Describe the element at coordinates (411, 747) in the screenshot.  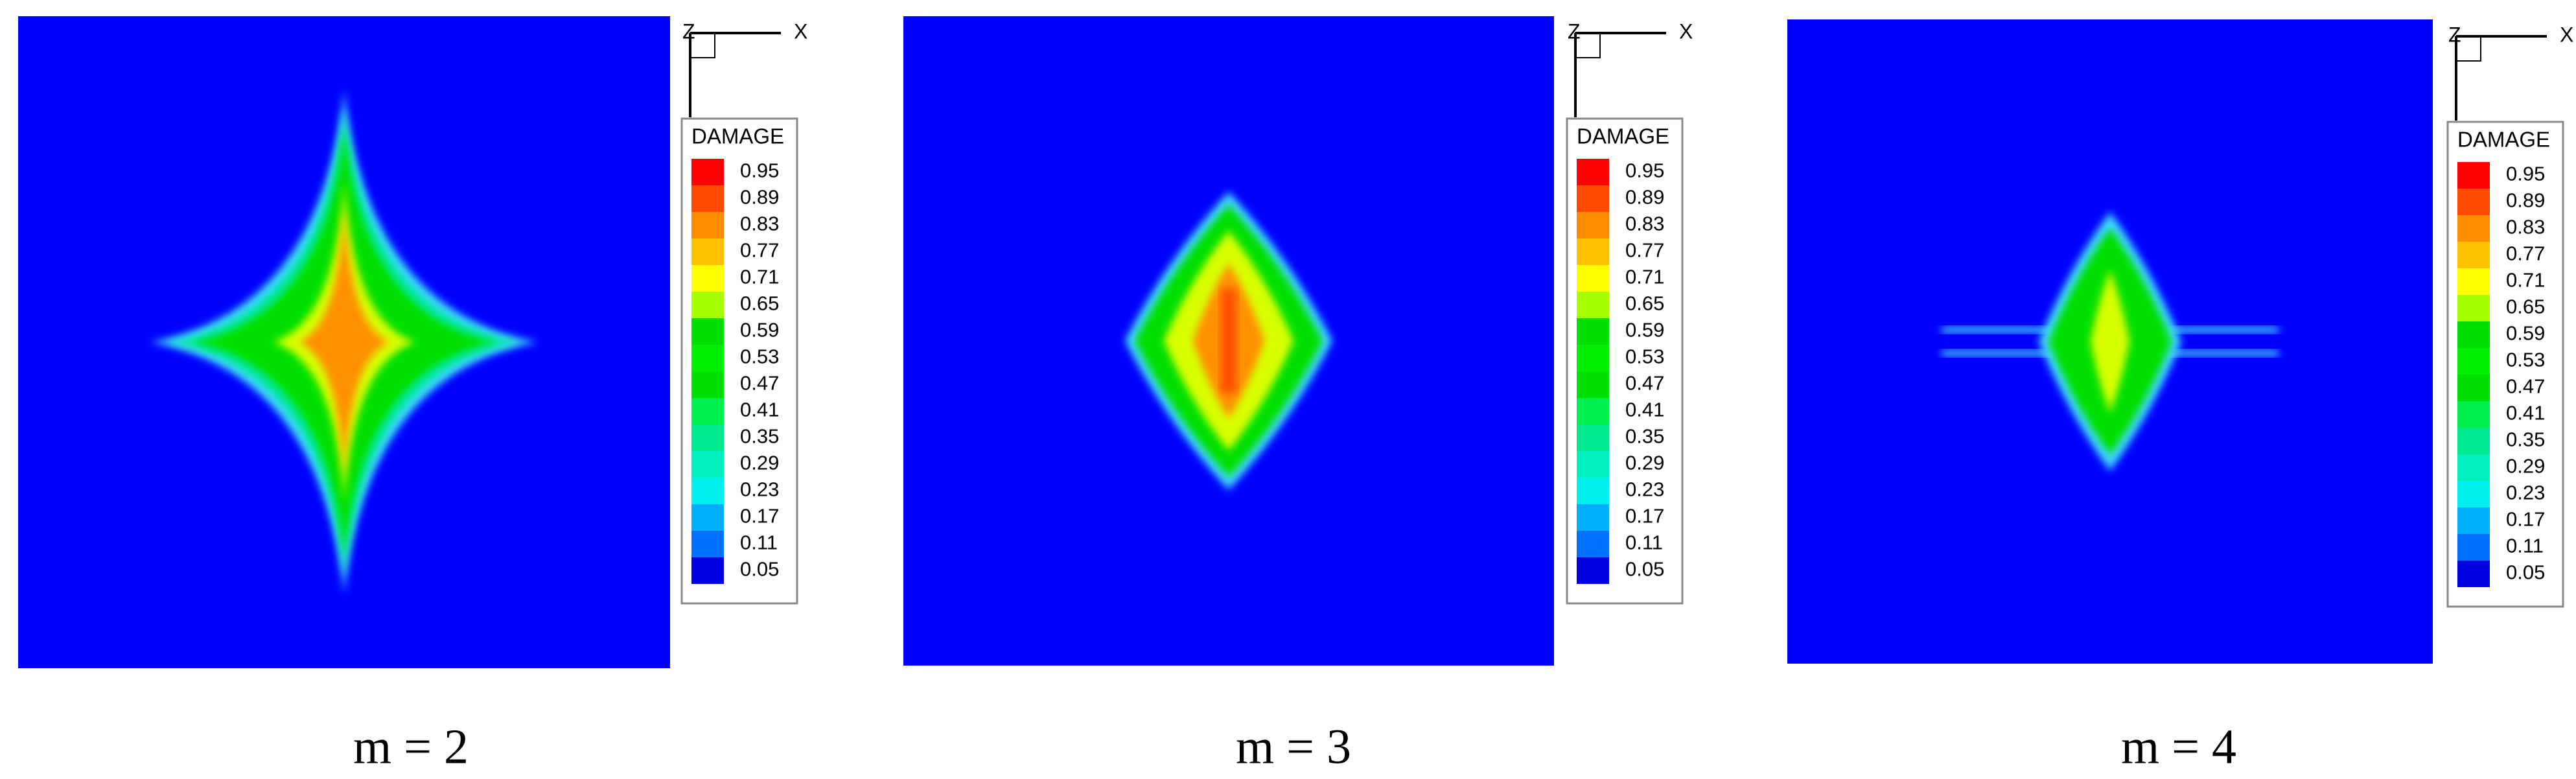
I see `panel-caption: m = 2` at that location.